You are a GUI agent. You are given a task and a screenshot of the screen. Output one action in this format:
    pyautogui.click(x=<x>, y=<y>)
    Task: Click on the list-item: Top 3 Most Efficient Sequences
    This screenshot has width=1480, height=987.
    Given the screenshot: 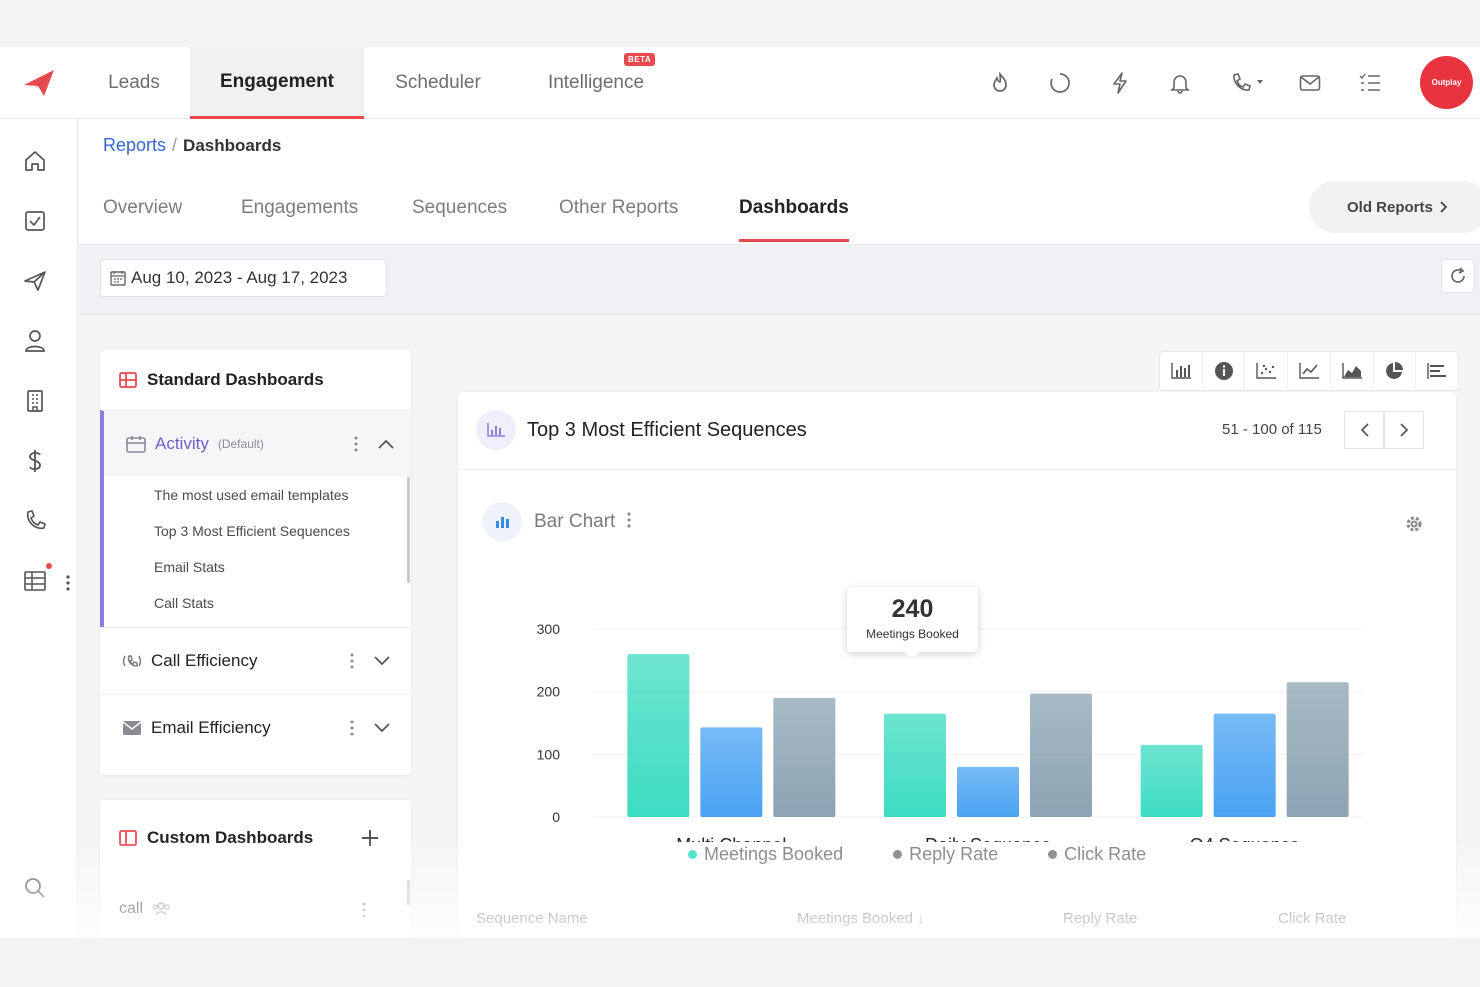 What is the action you would take?
    pyautogui.click(x=252, y=531)
    